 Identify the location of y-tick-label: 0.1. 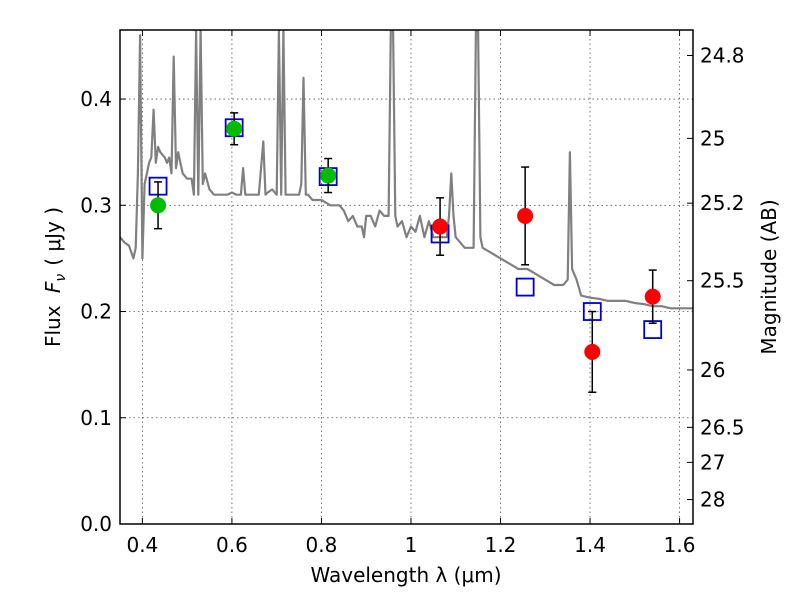
(96, 418).